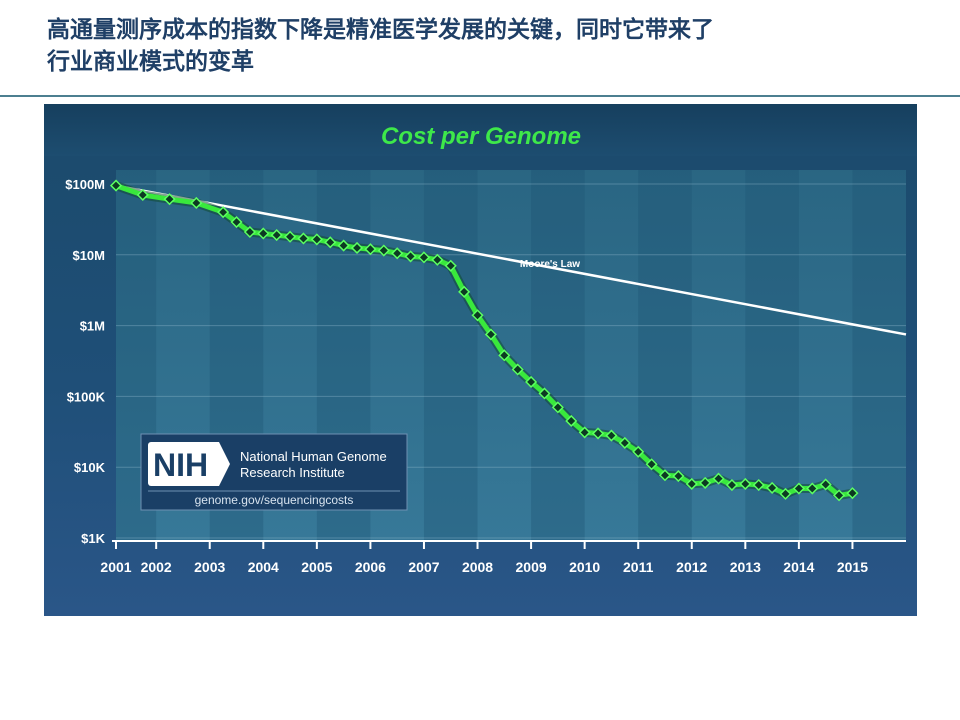 The height and width of the screenshot is (720, 960). I want to click on x-tick-label: 2009, so click(531, 567).